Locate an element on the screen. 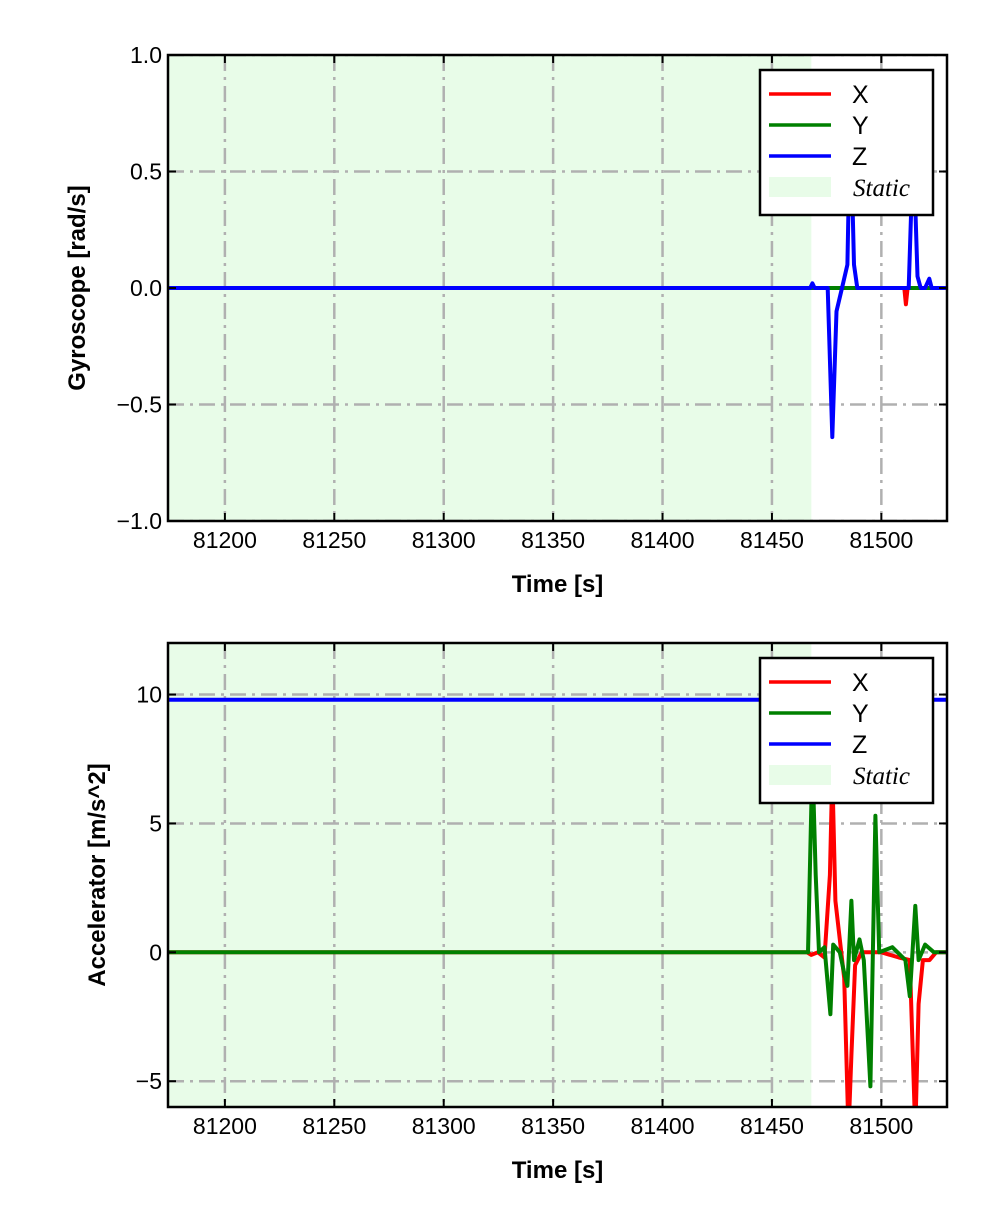 Image resolution: width=992 pixels, height=1228 pixels. y-tick-label: 5 is located at coordinates (155, 823).